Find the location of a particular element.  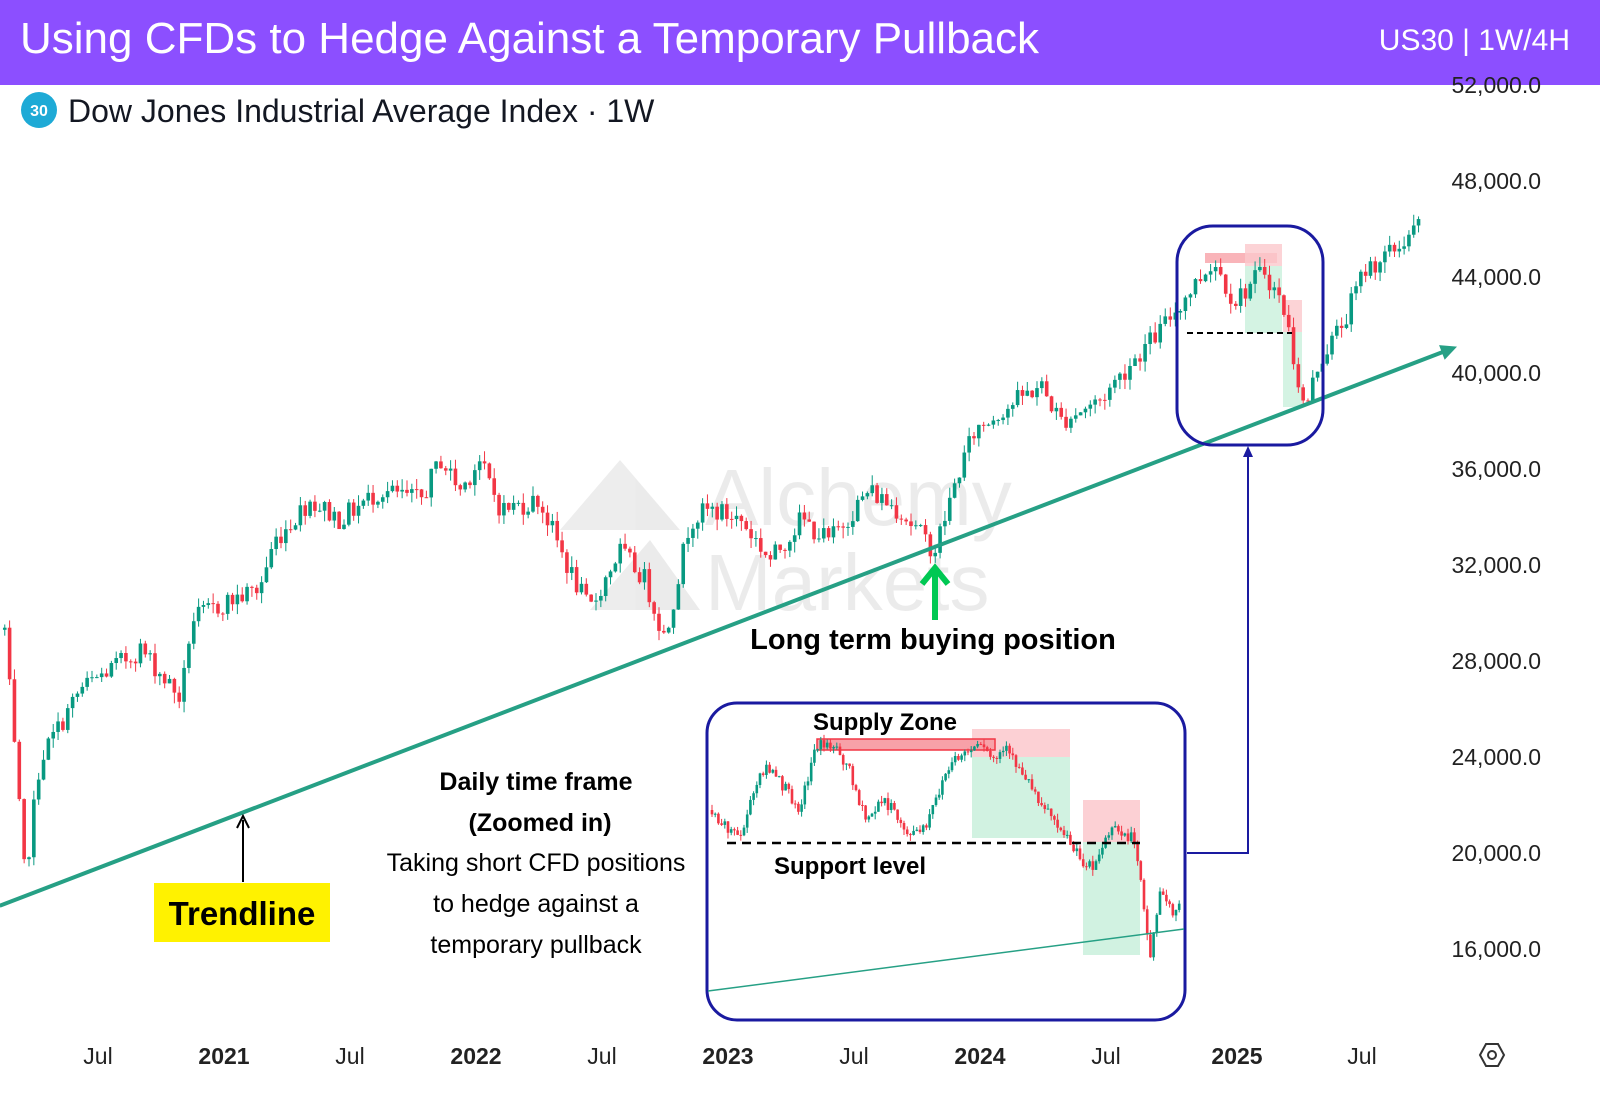

x-tick-label: Jul is located at coordinates (853, 1056).